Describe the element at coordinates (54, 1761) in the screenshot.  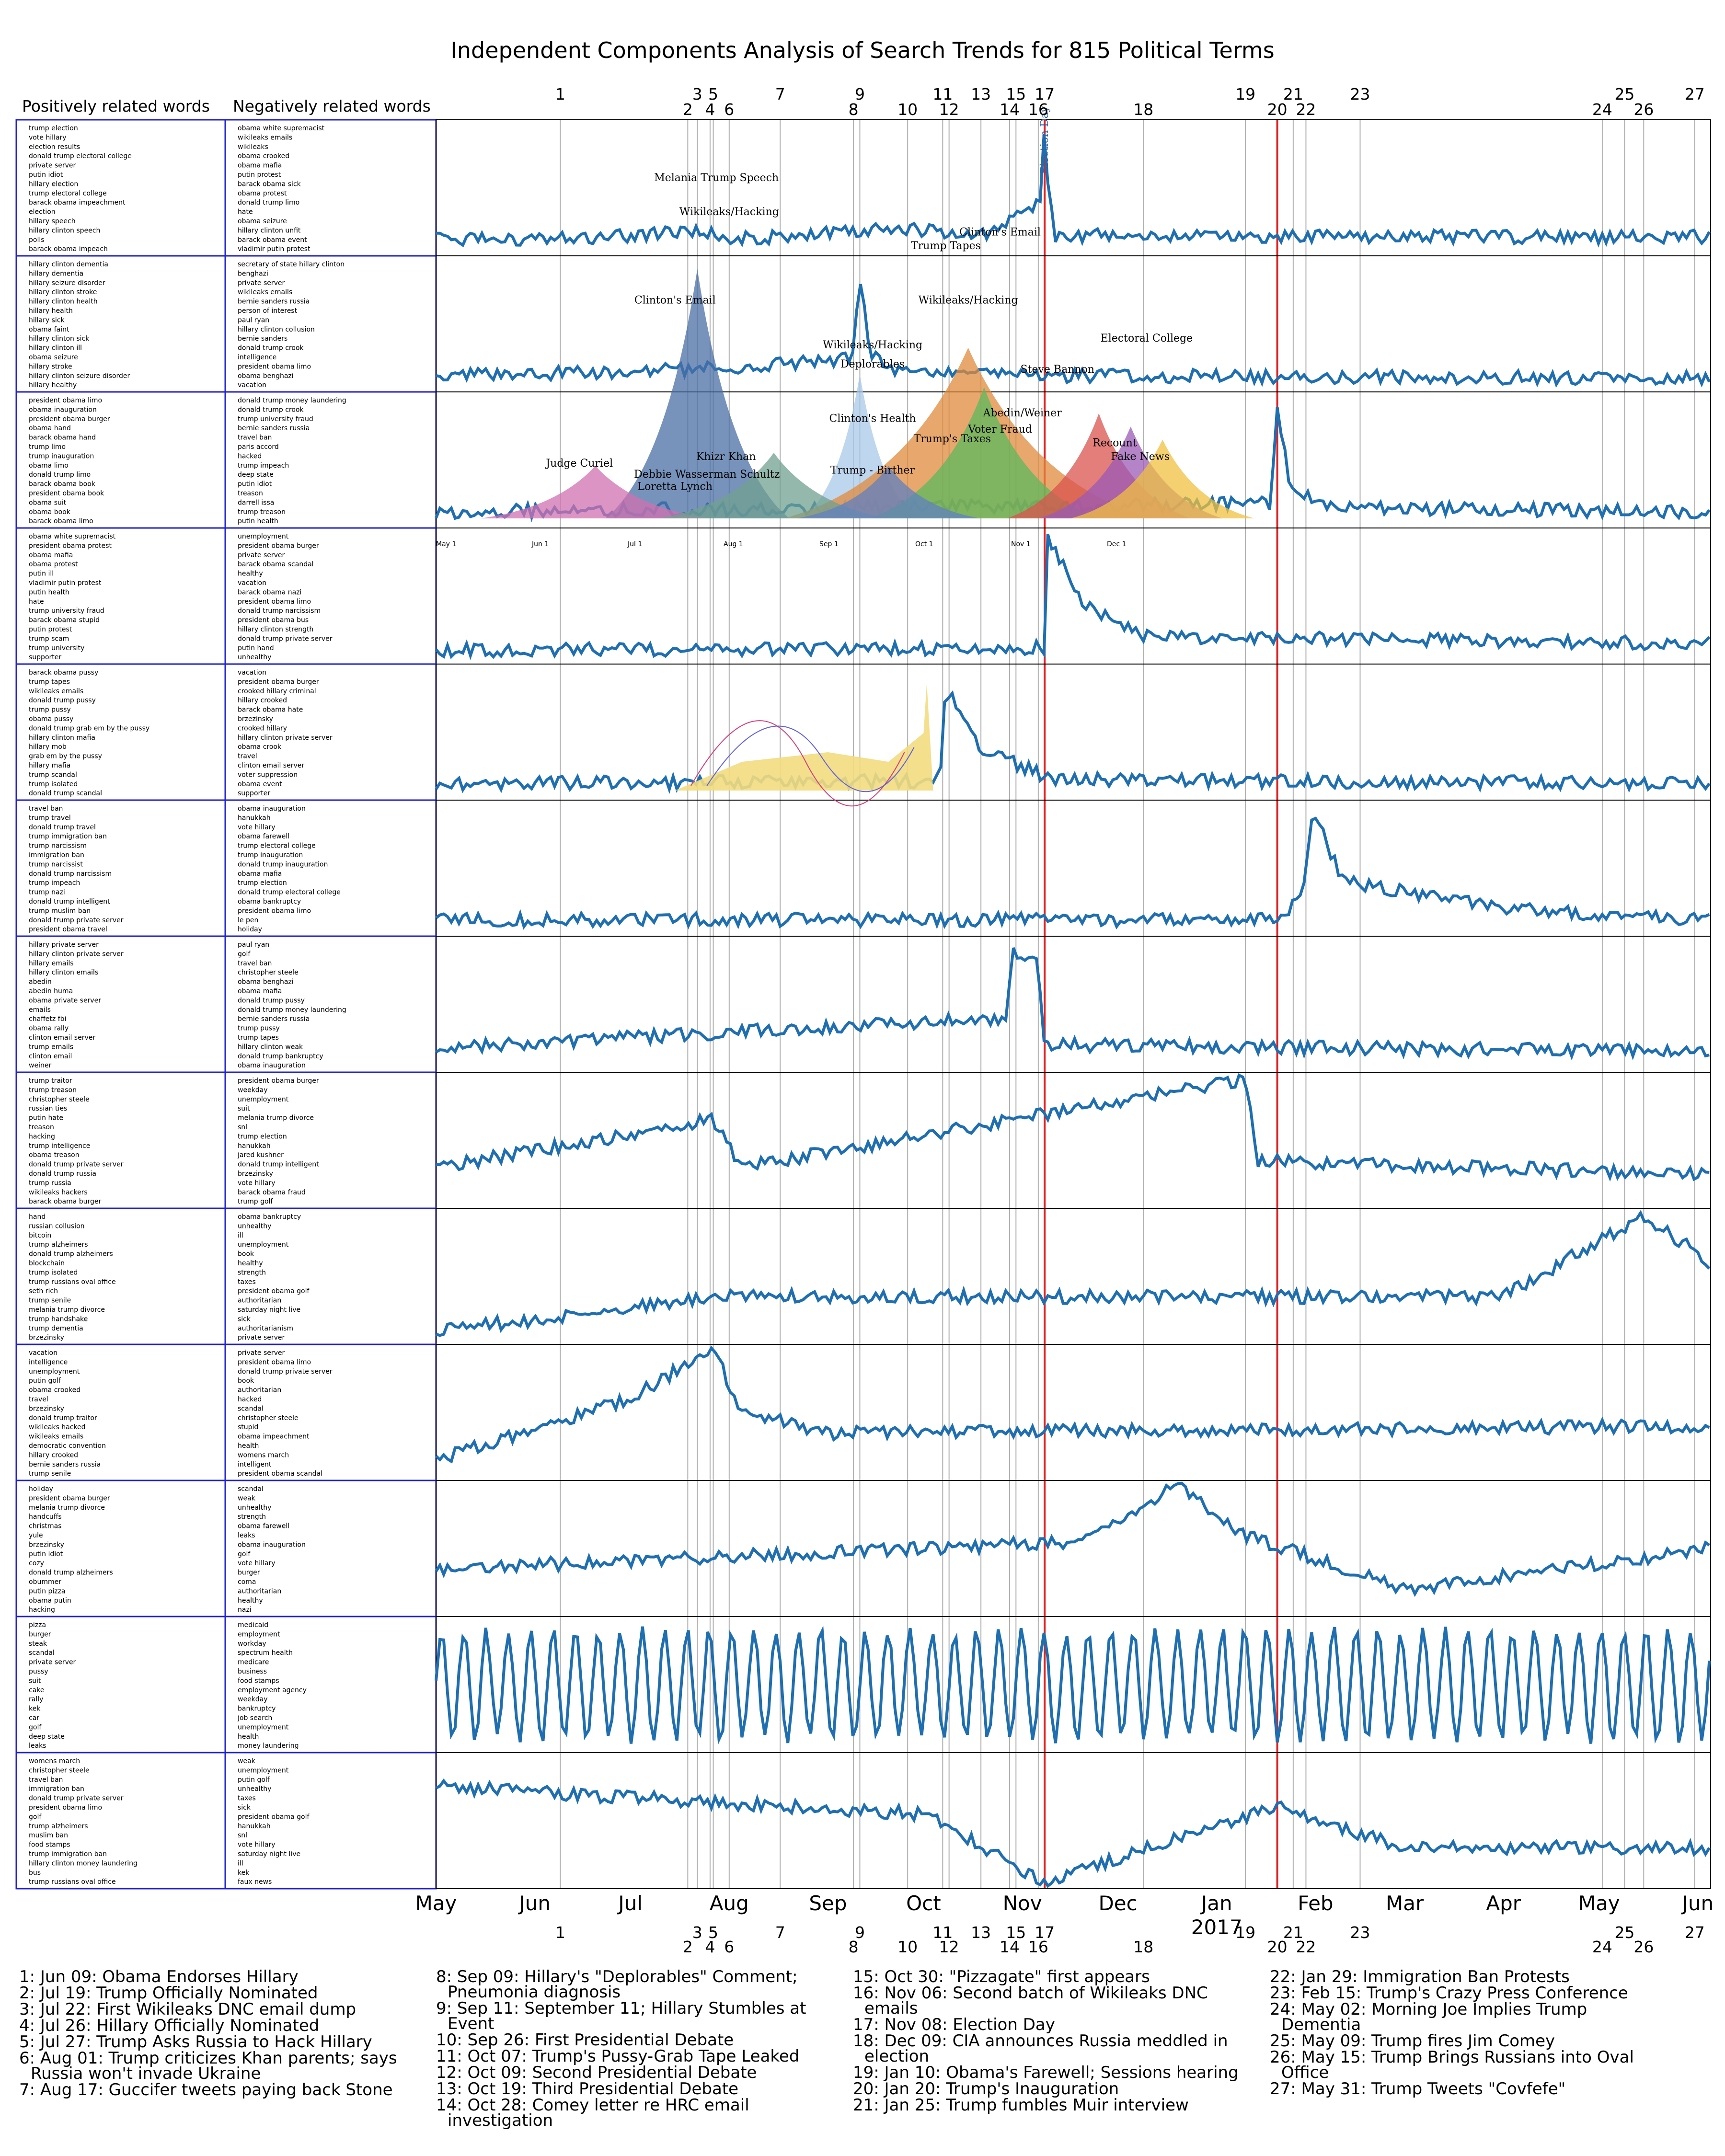
I see `positive-word: womens march` at that location.